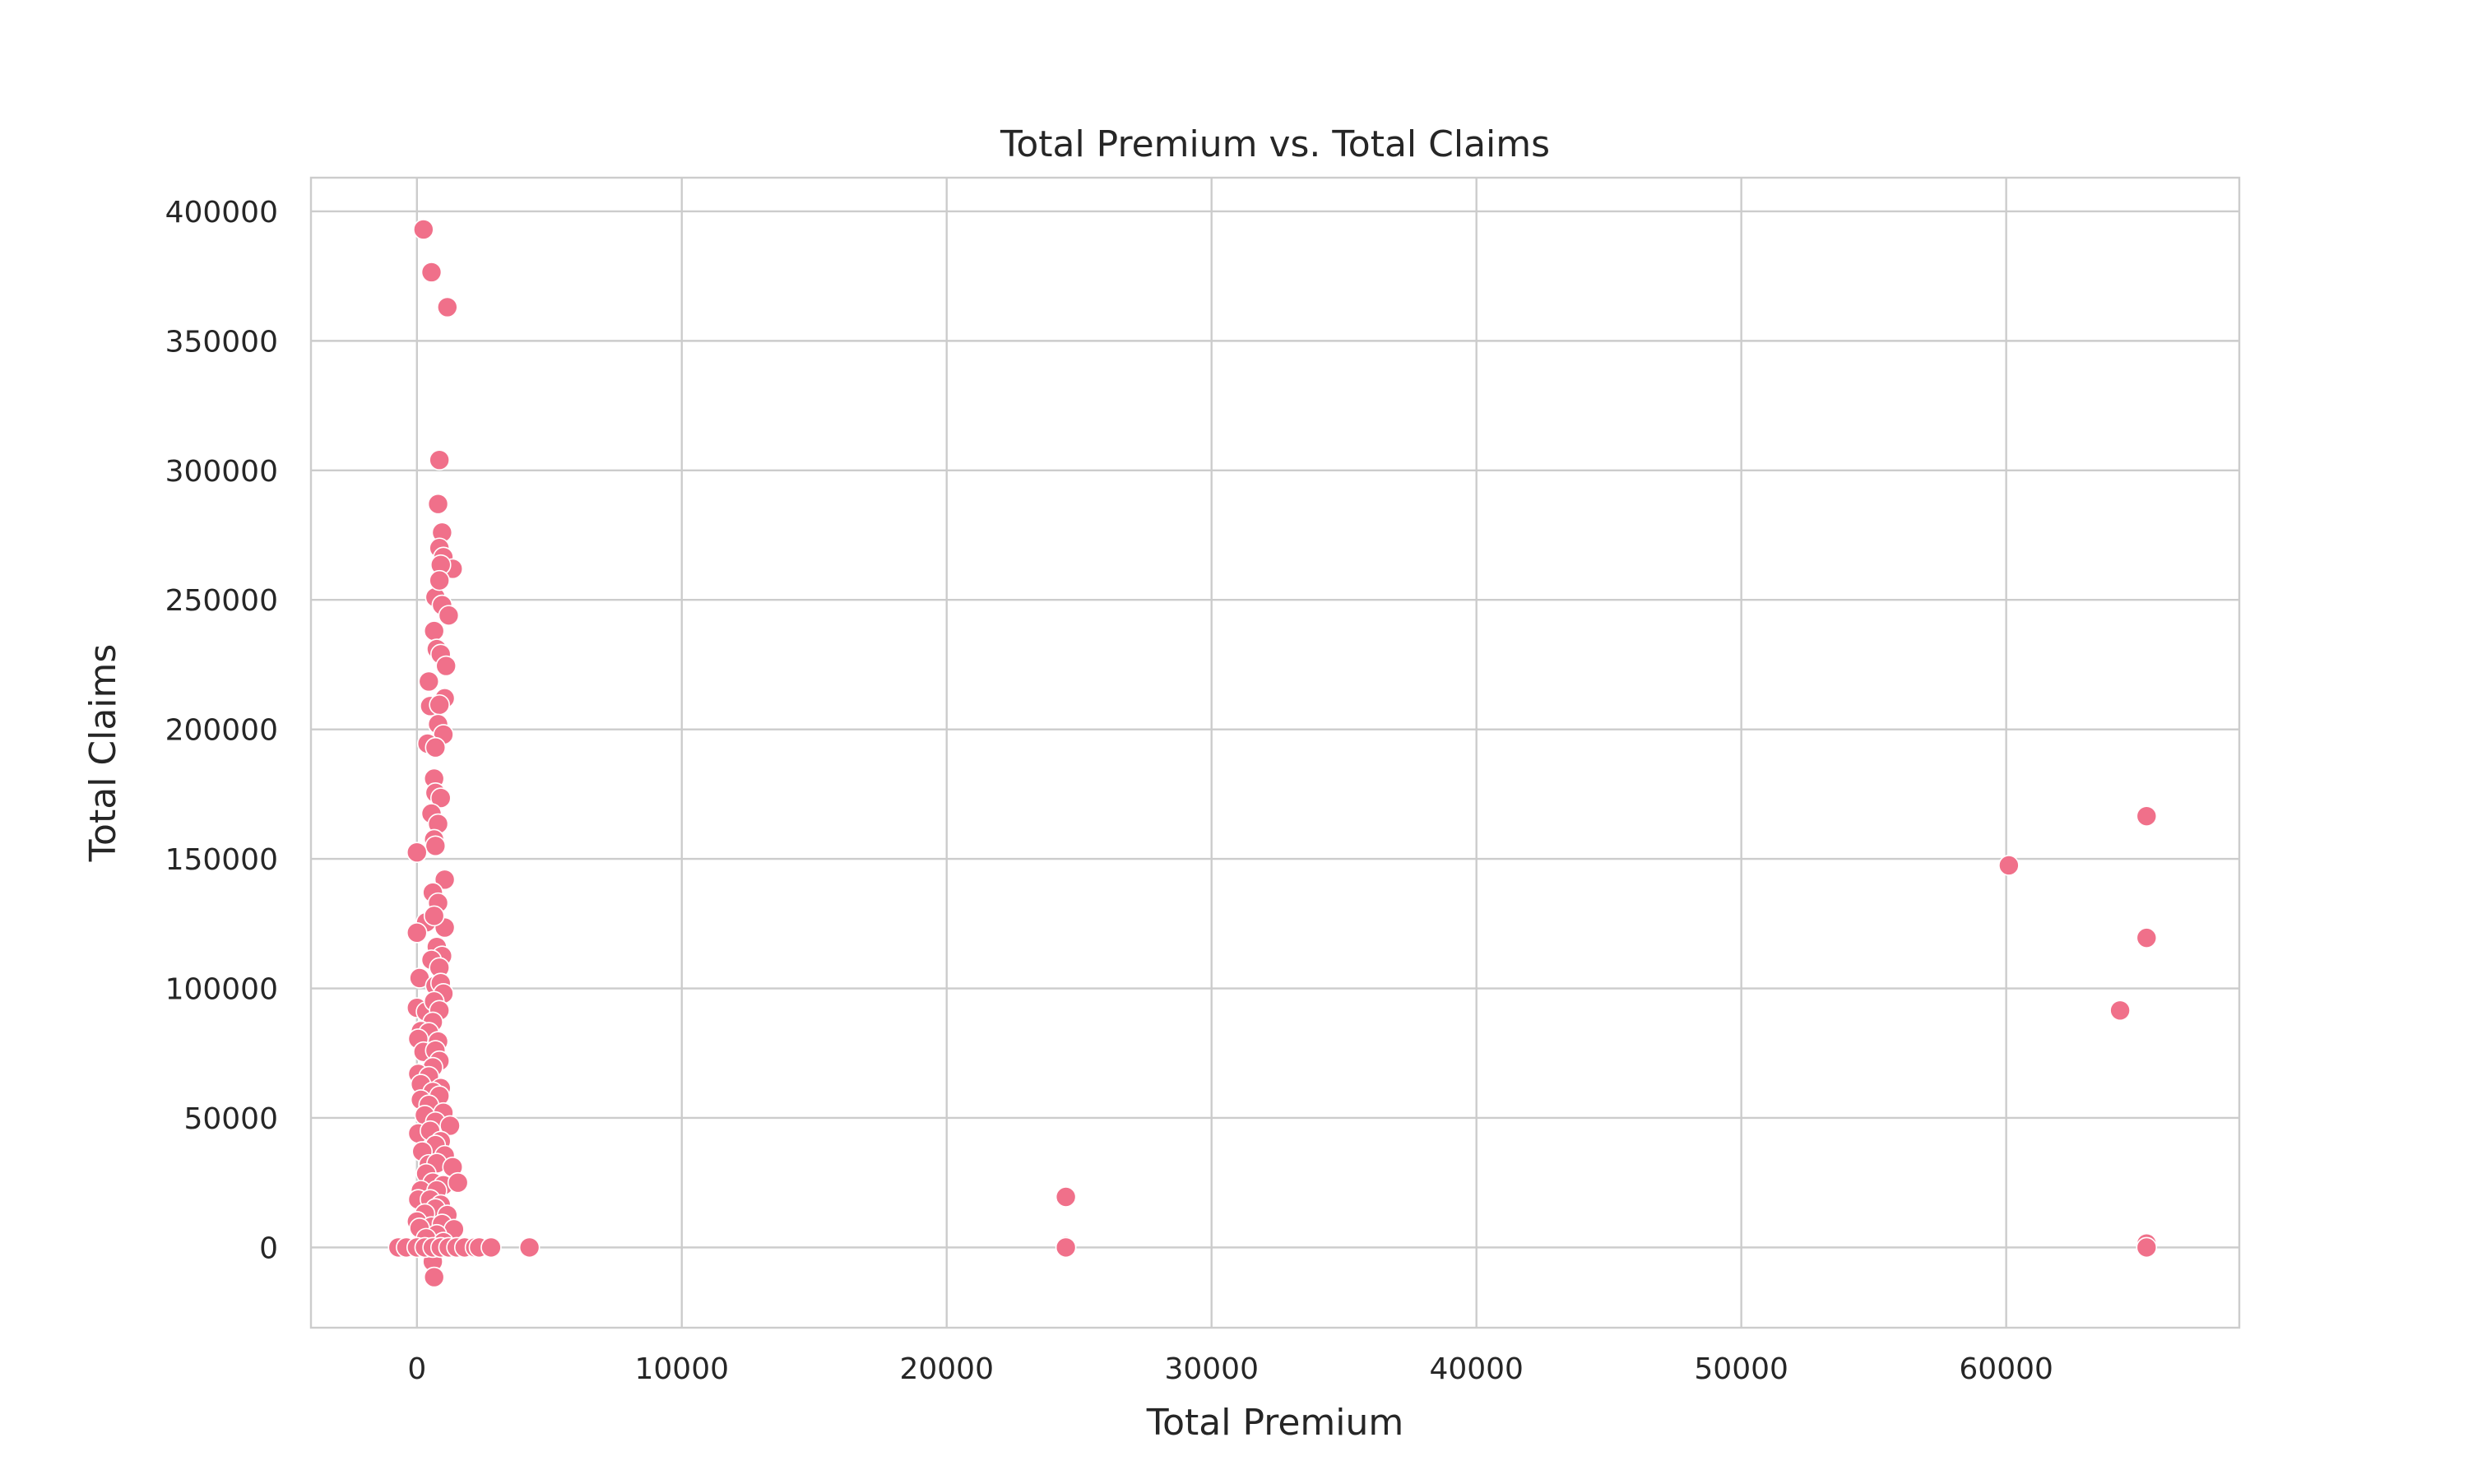 This screenshot has height=1484, width=2468. What do you see at coordinates (1275, 144) in the screenshot?
I see `chart-title: Total Premium vs. Total Claims` at bounding box center [1275, 144].